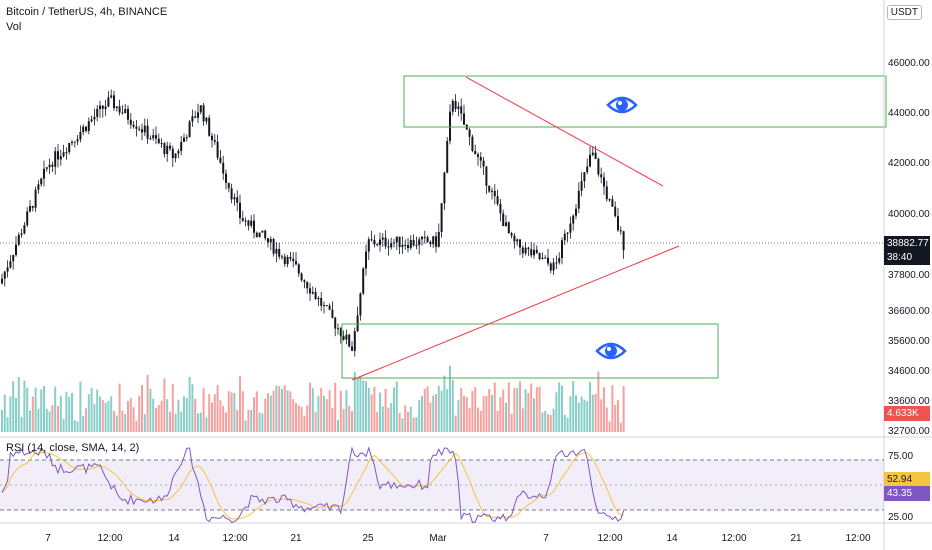 Image resolution: width=932 pixels, height=550 pixels. Describe the element at coordinates (73, 448) in the screenshot. I see `rsi-label: RSI (14, close, SMA, 14, 2)` at that location.